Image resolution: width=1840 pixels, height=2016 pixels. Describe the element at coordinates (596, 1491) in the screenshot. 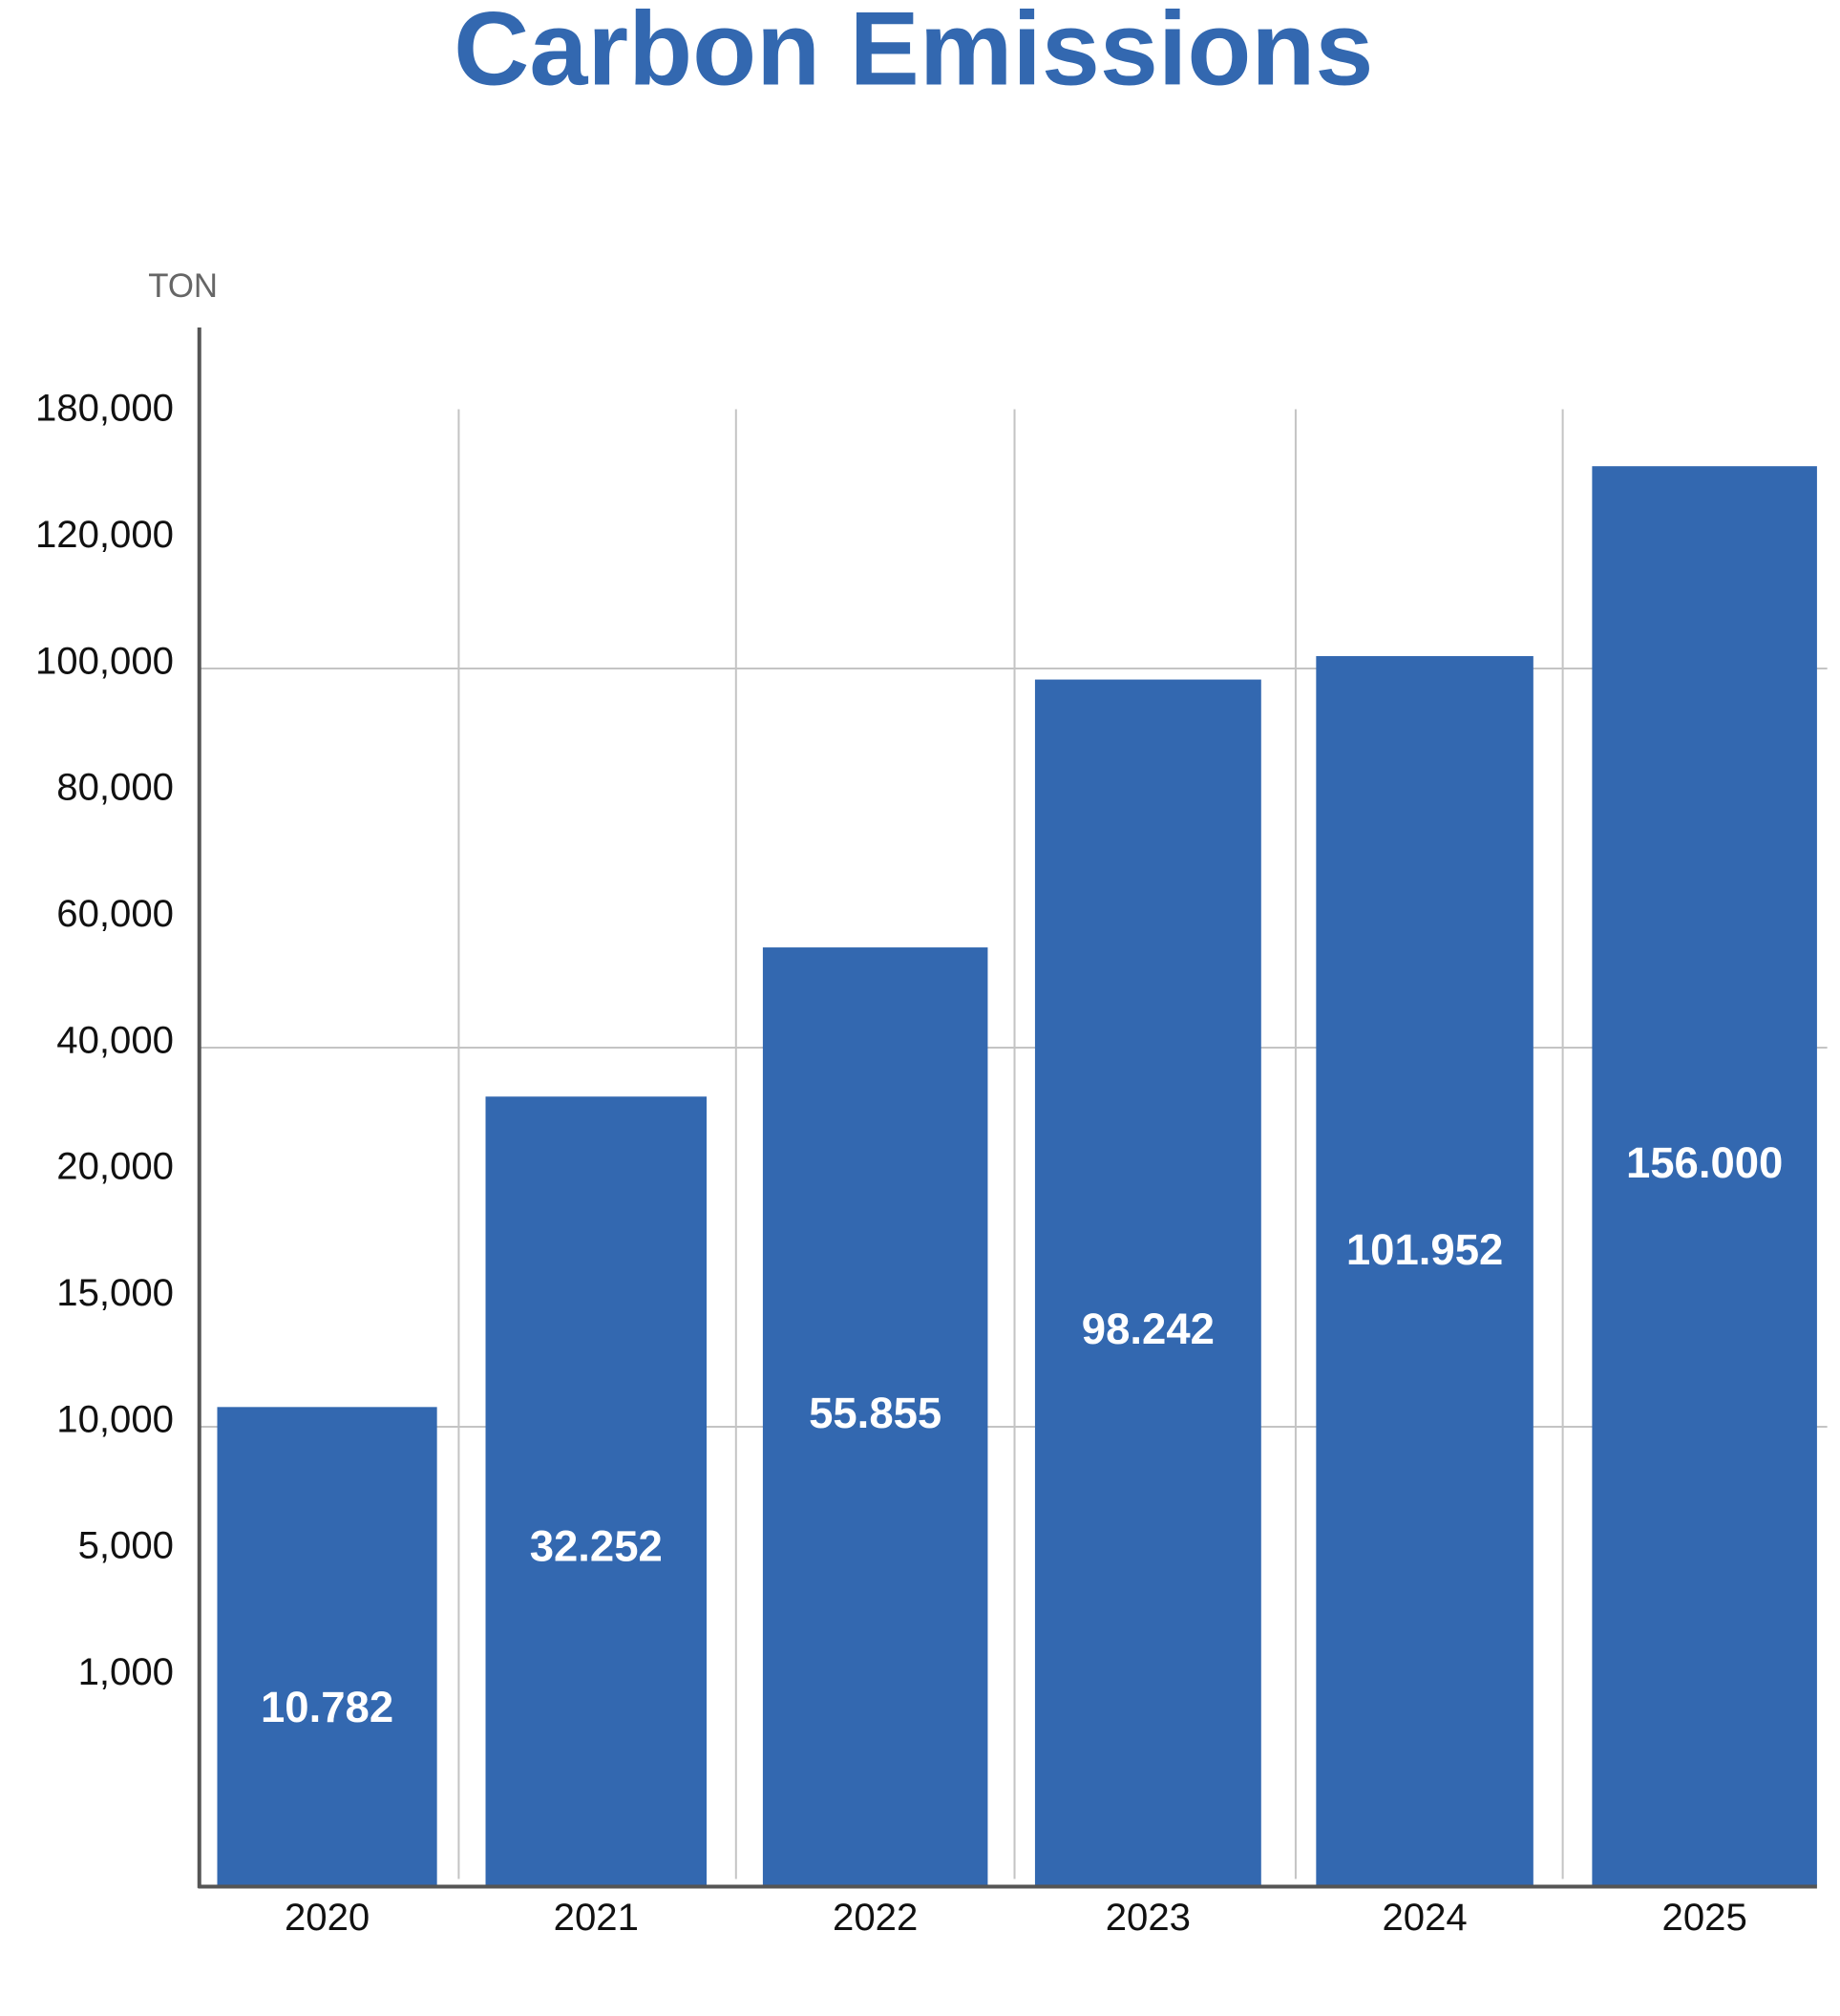

I see `bar-2021` at that location.